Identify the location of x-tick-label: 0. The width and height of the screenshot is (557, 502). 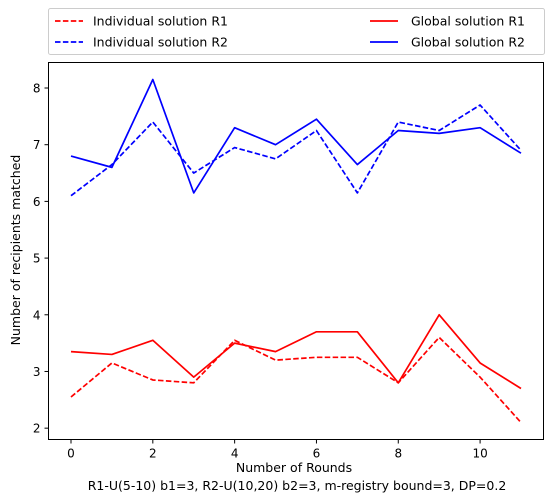
(71, 454).